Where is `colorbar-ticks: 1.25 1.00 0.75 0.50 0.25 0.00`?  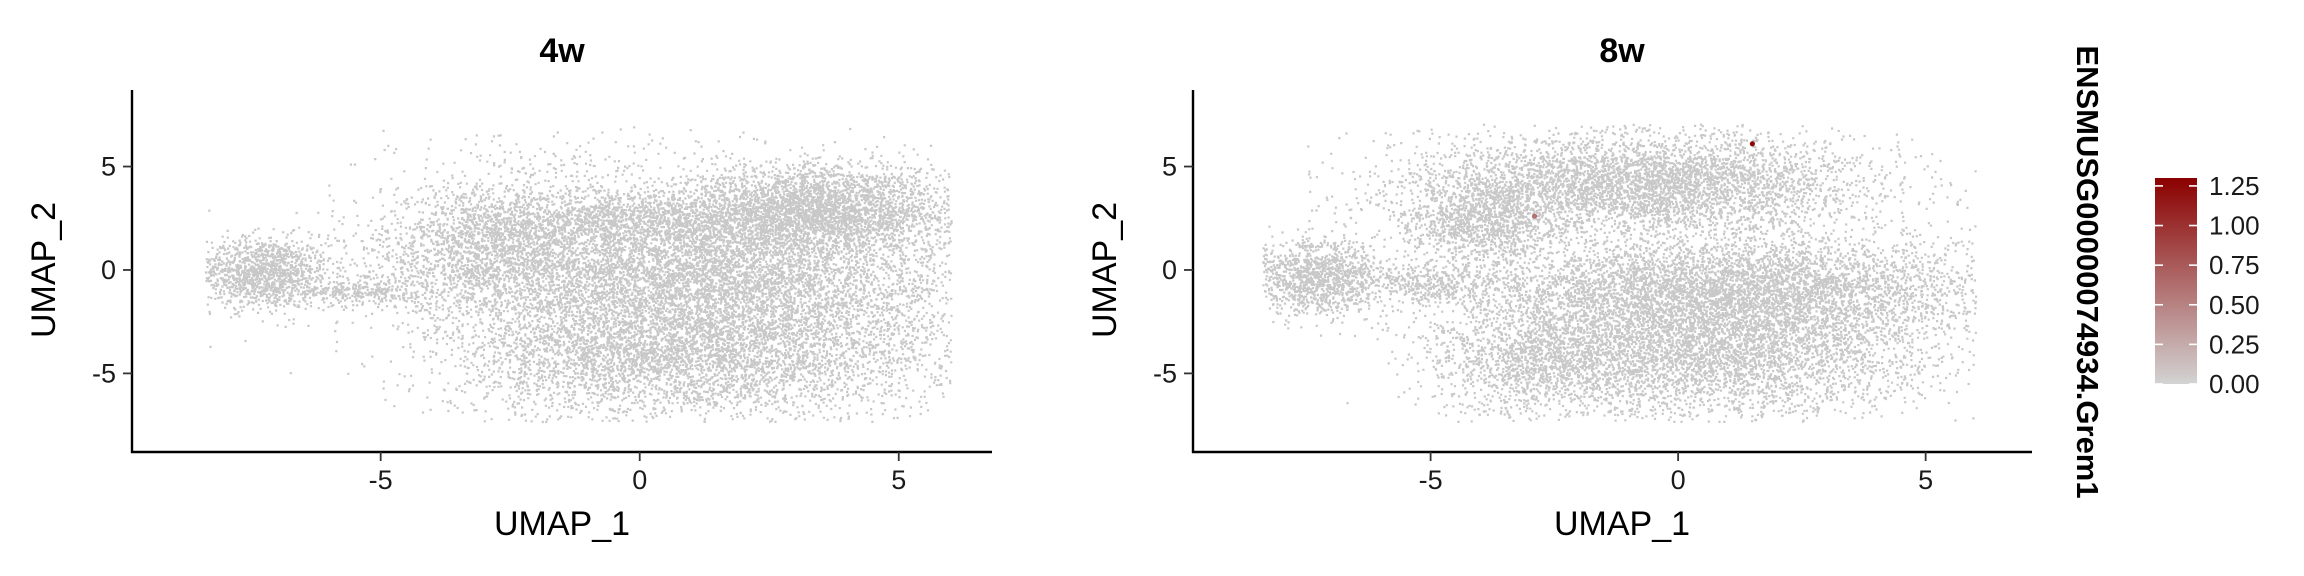
colorbar-ticks: 1.25 1.00 0.75 0.50 0.25 0.00 is located at coordinates (2207, 285).